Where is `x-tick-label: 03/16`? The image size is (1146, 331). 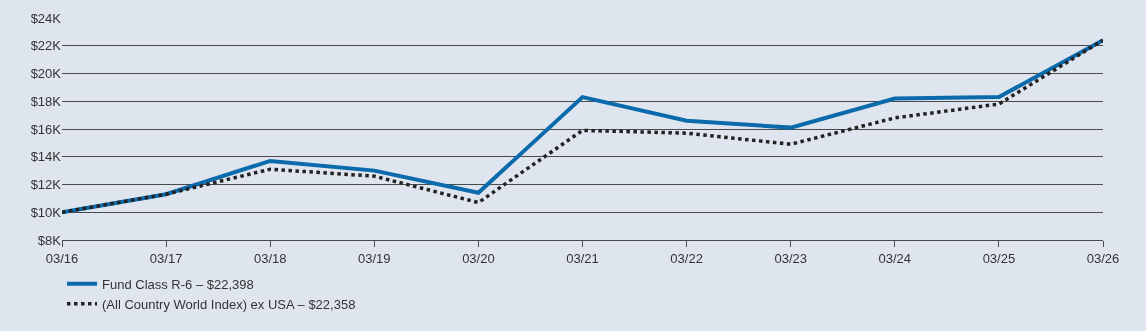 x-tick-label: 03/16 is located at coordinates (62, 258).